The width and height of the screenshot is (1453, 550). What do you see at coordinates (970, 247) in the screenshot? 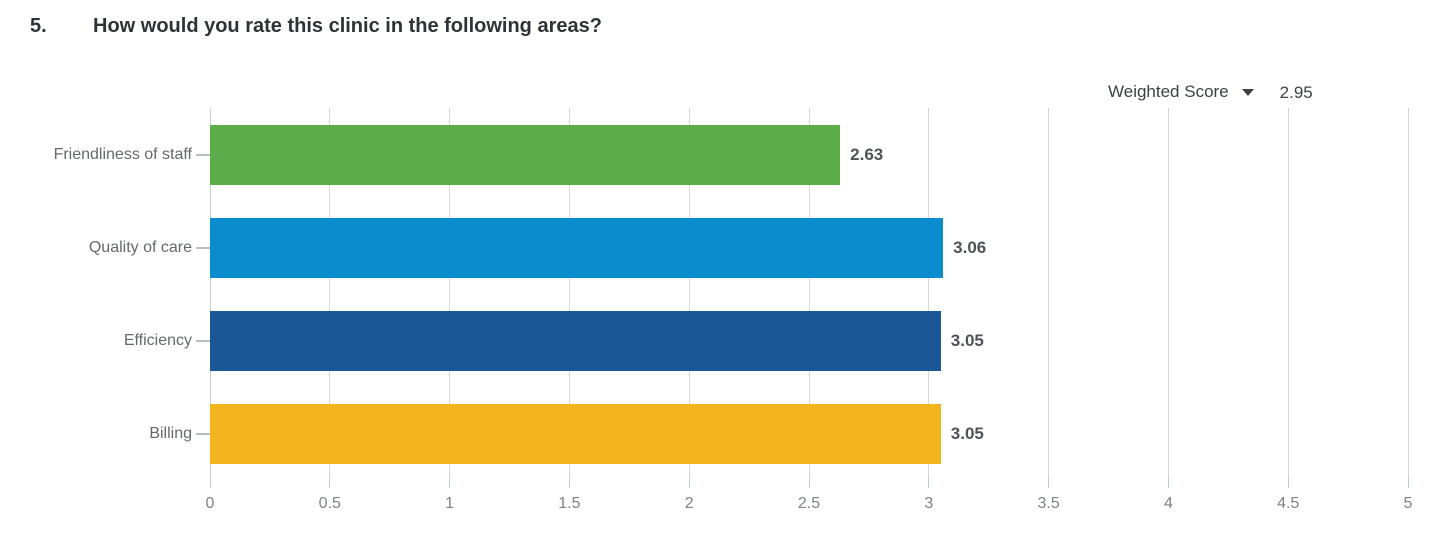
I see `bar-value-label: 3.06` at bounding box center [970, 247].